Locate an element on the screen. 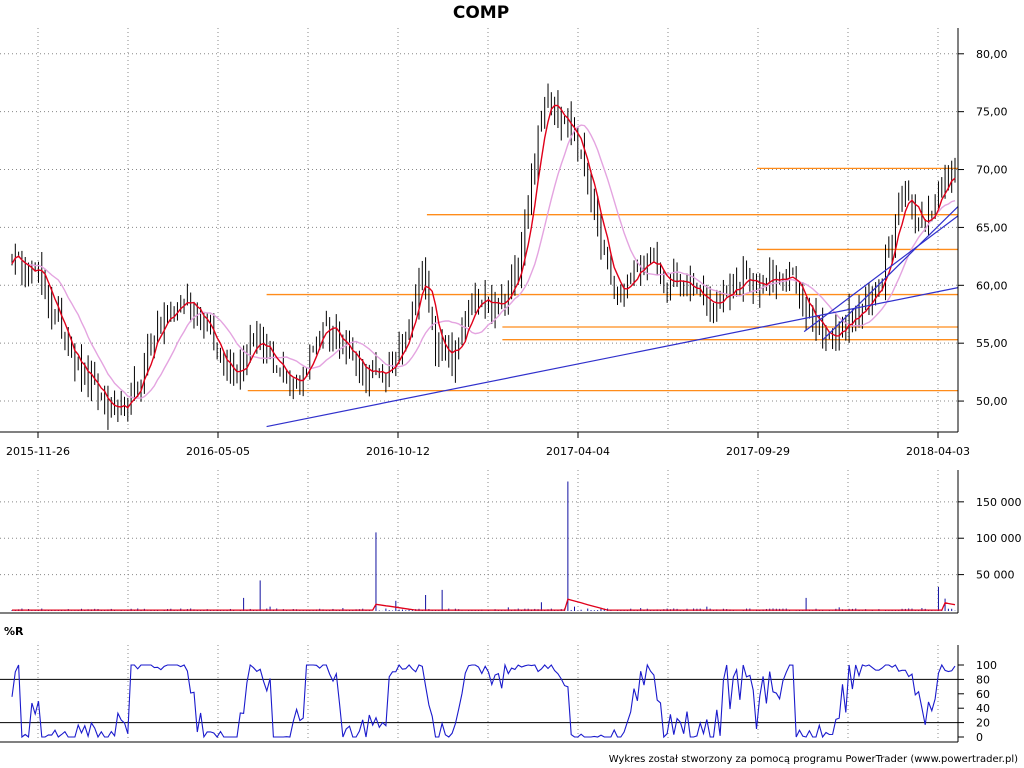 The height and width of the screenshot is (768, 1024). williams-r-line is located at coordinates (483, 700).